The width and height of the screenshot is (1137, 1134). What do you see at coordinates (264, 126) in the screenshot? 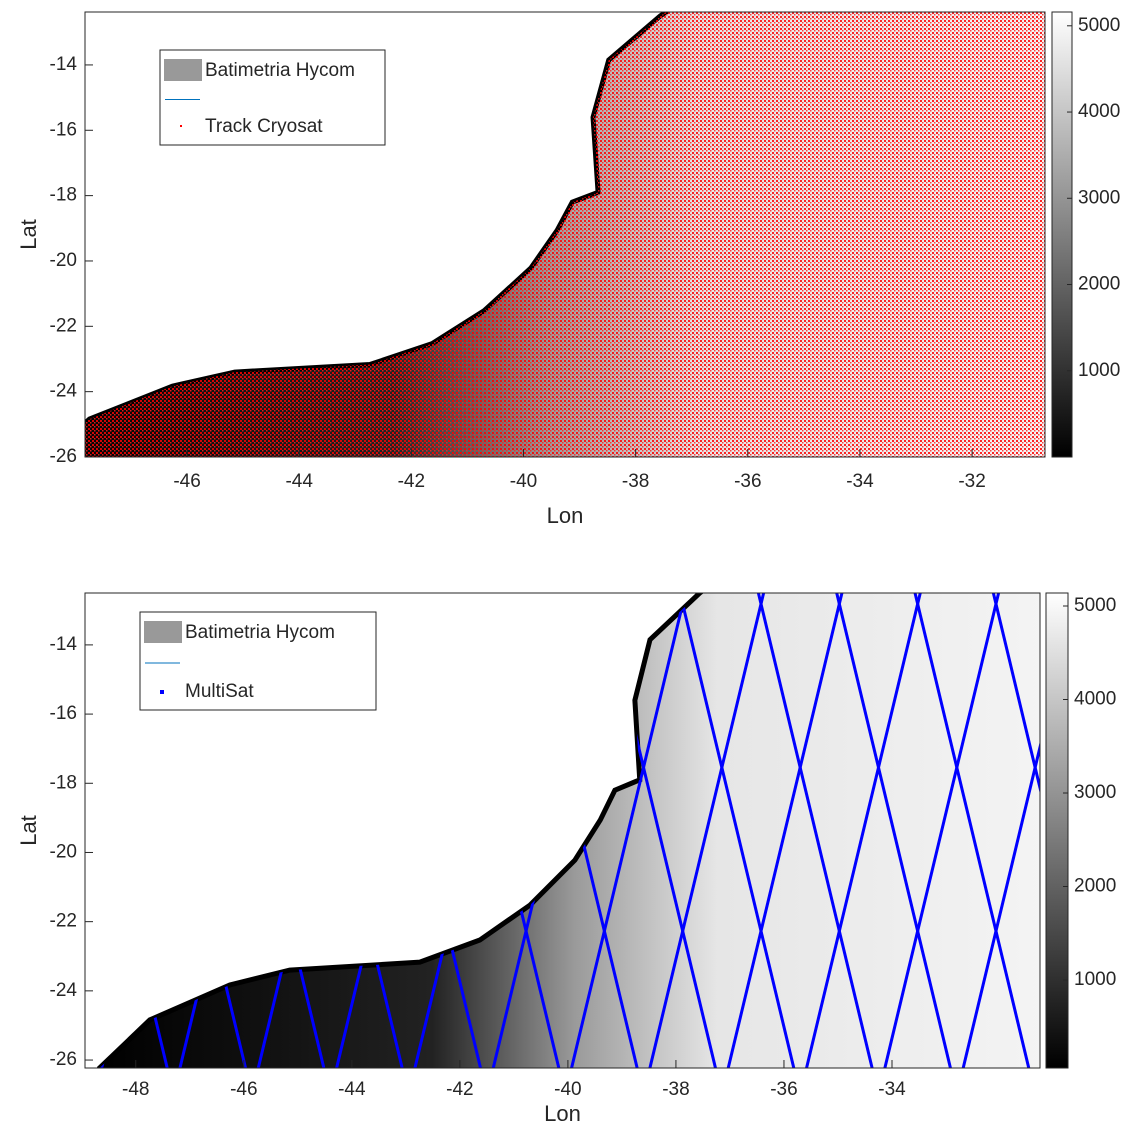
I see `legend-label: Track Cryosat` at bounding box center [264, 126].